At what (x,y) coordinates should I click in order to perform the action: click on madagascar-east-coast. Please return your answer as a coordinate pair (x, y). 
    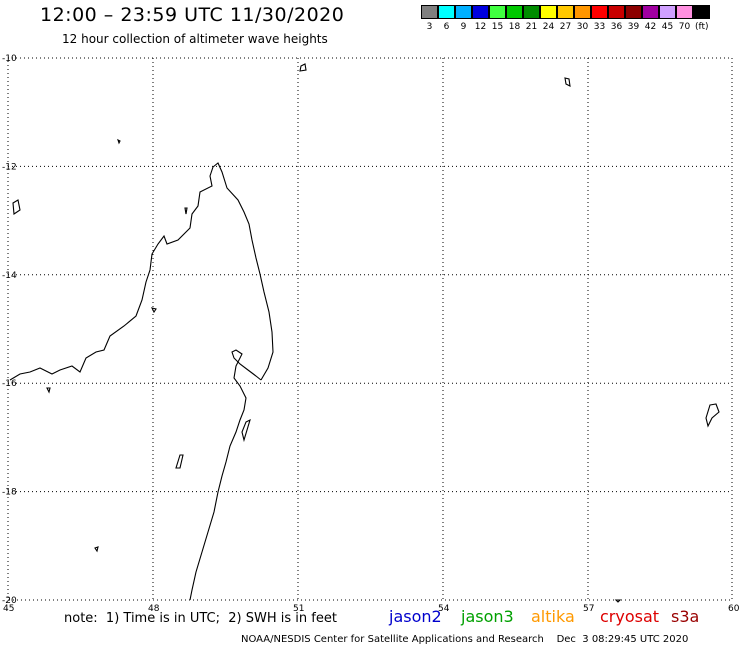
    Looking at the image, I should click on (243, 271).